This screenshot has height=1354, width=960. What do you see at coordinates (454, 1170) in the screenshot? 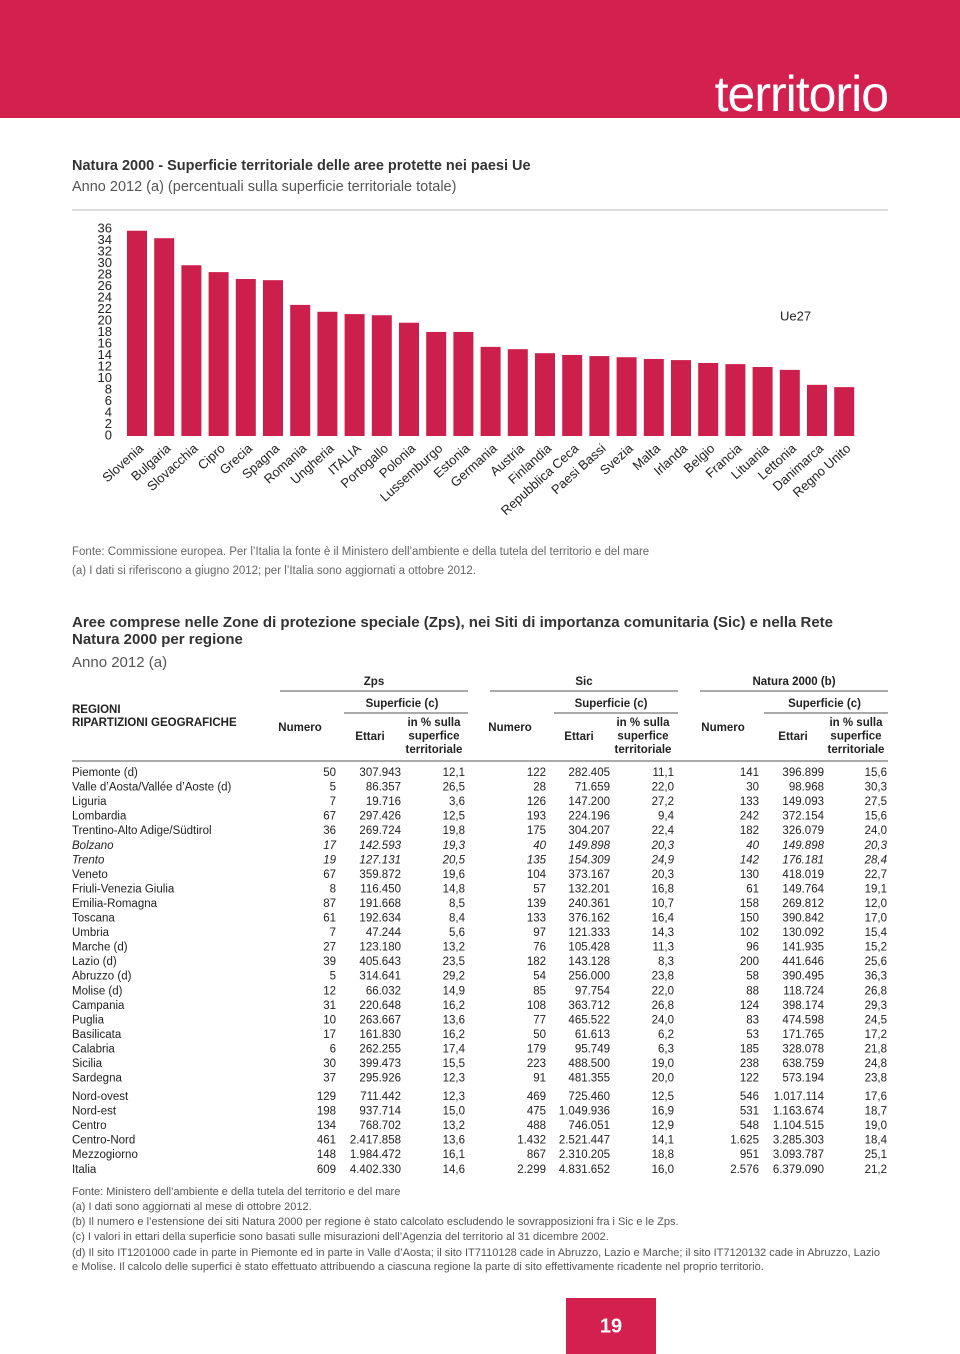
I see `cell: 14,6` at bounding box center [454, 1170].